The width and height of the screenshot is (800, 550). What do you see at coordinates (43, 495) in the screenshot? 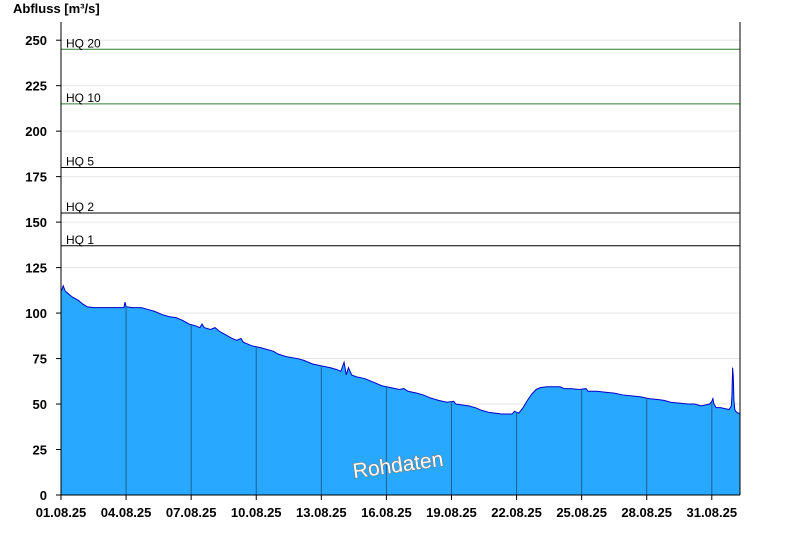
I see `y-tick-label: 0` at bounding box center [43, 495].